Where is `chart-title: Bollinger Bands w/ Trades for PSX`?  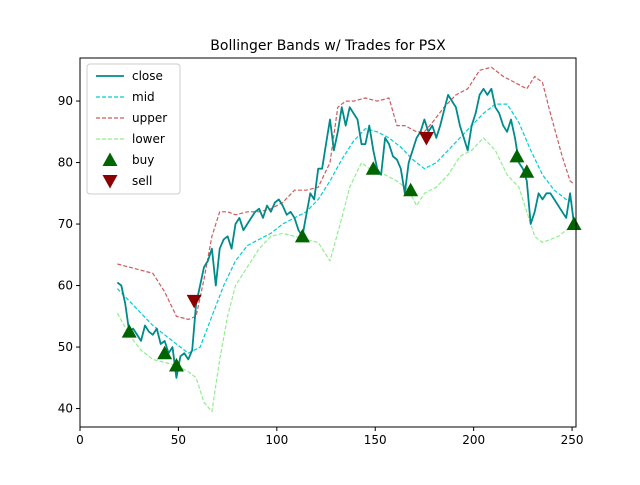 chart-title: Bollinger Bands w/ Trades for PSX is located at coordinates (328, 46).